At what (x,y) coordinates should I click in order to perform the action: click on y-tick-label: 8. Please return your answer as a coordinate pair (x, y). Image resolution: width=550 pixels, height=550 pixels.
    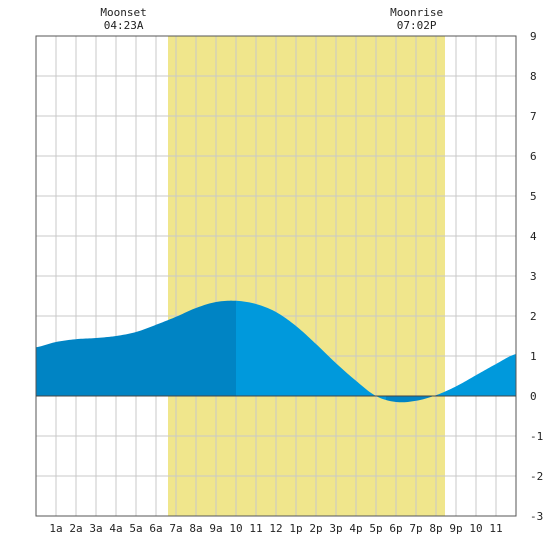
    Looking at the image, I should click on (533, 76).